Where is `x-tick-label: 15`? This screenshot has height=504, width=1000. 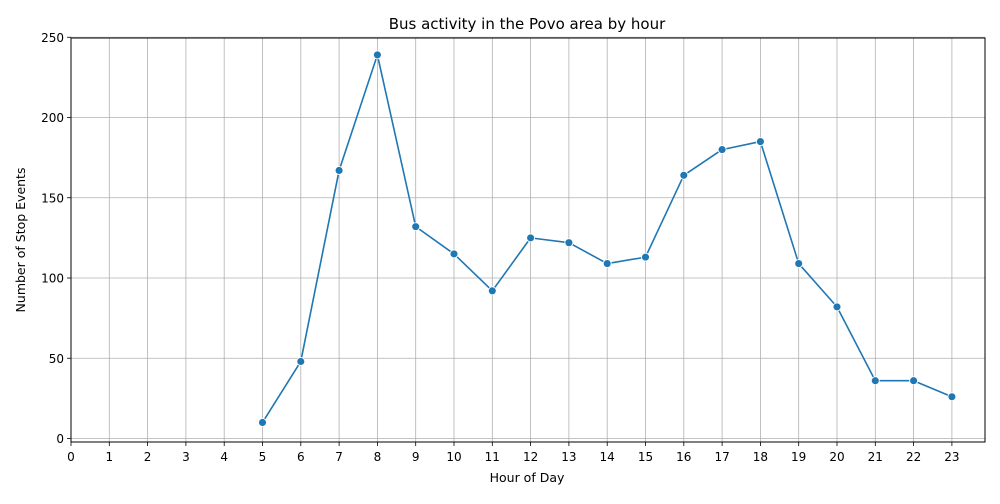 x-tick-label: 15 is located at coordinates (645, 457).